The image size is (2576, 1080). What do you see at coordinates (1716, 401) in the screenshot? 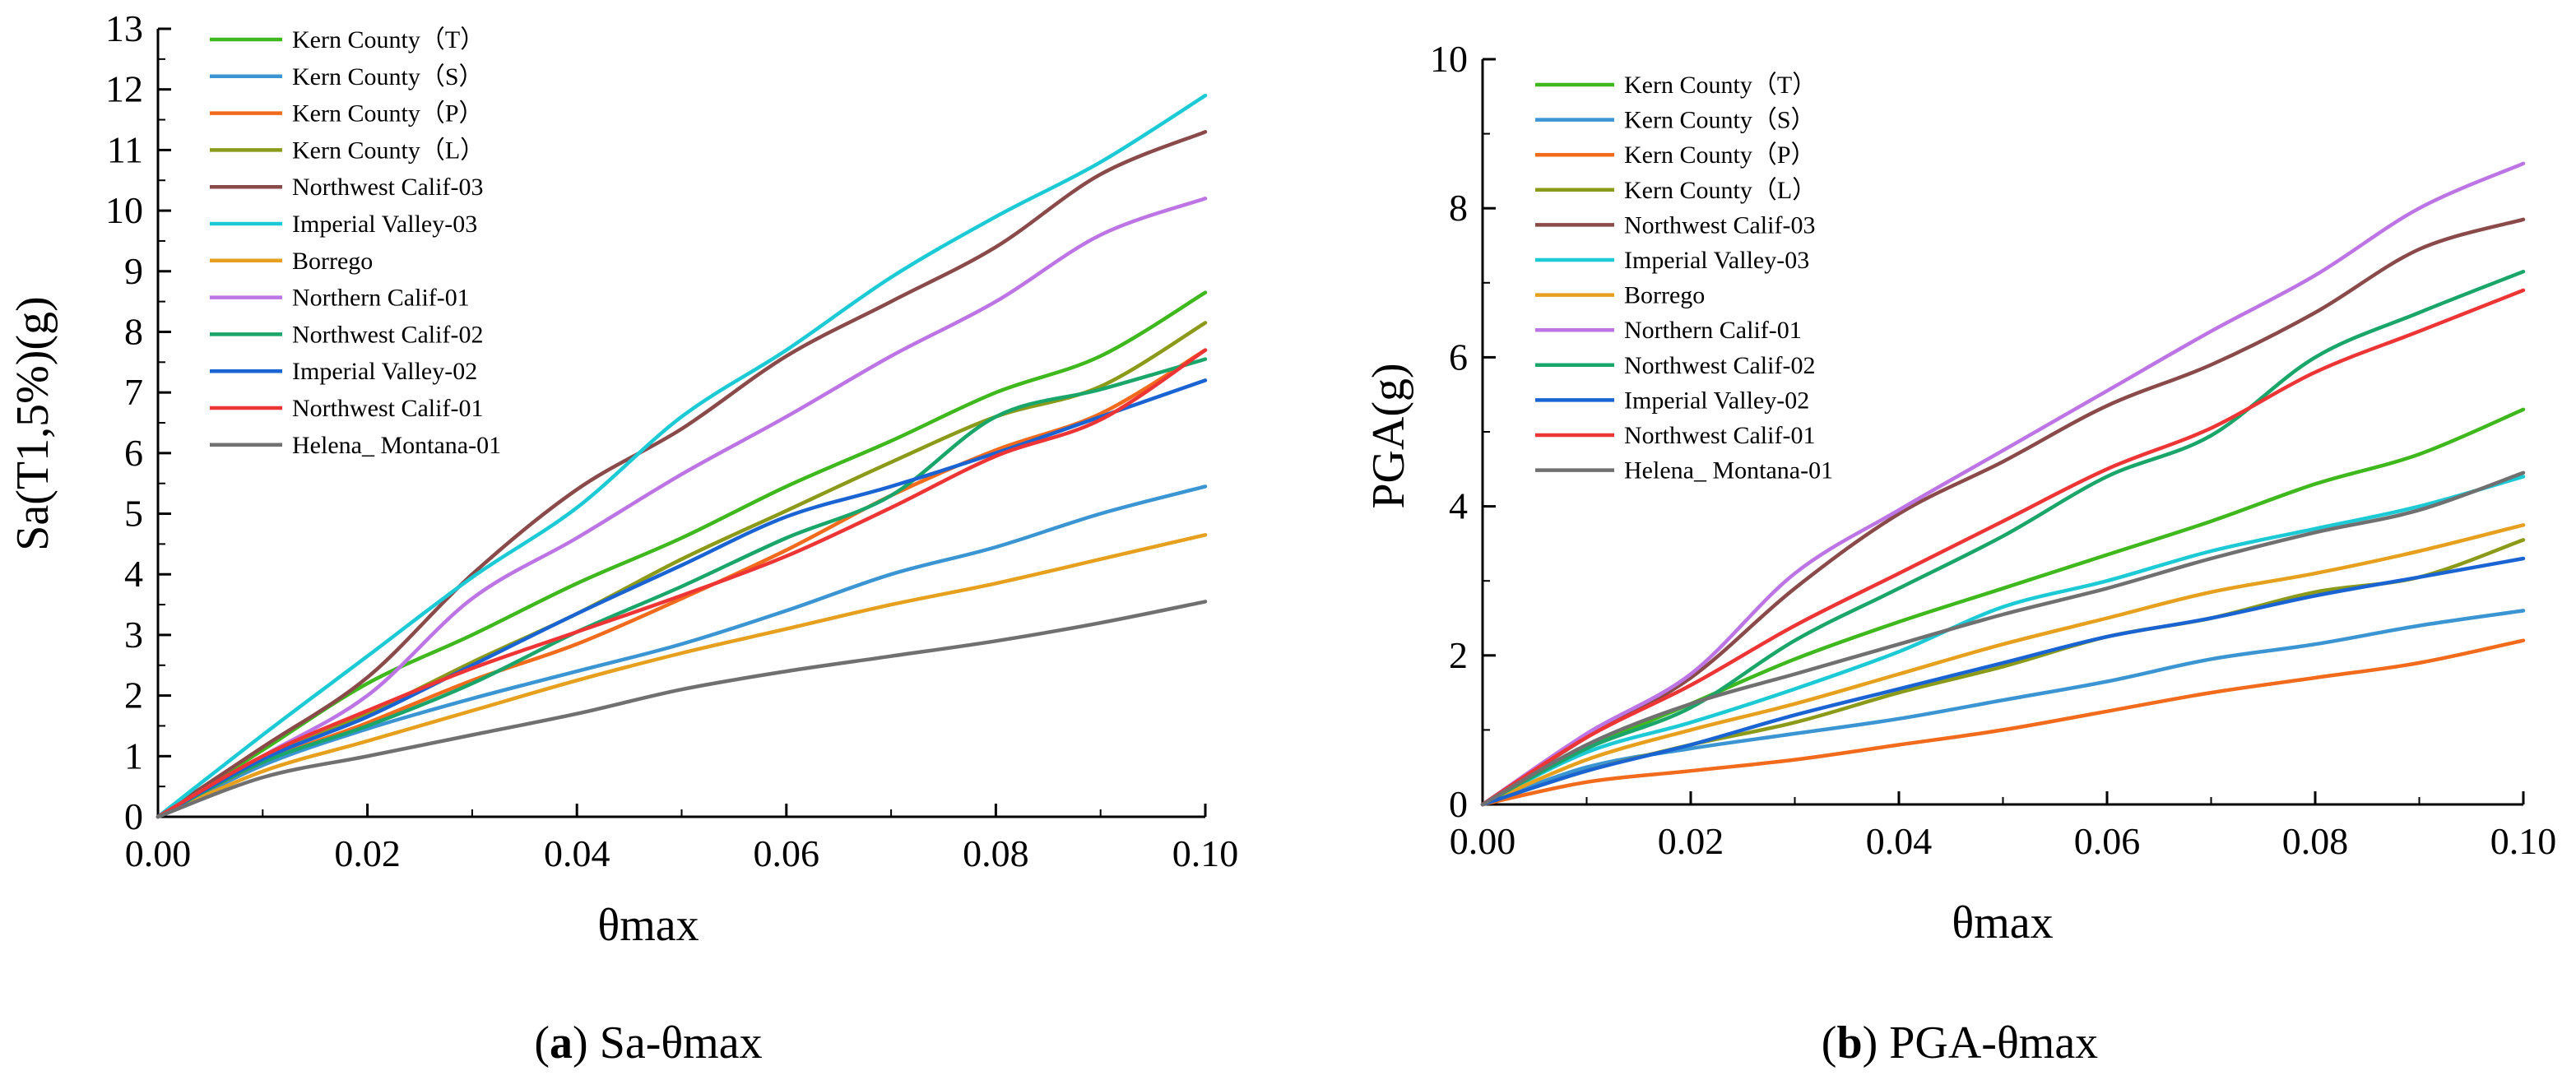
I see `chart-b-legend-label: Imperial Valley-02` at bounding box center [1716, 401].